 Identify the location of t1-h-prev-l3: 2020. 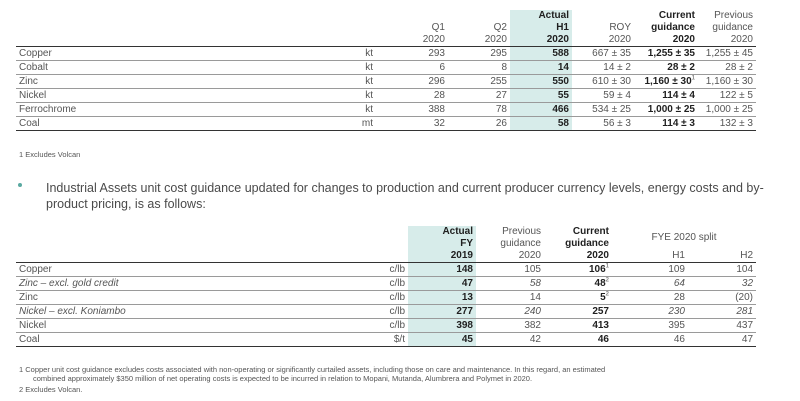
(727, 40).